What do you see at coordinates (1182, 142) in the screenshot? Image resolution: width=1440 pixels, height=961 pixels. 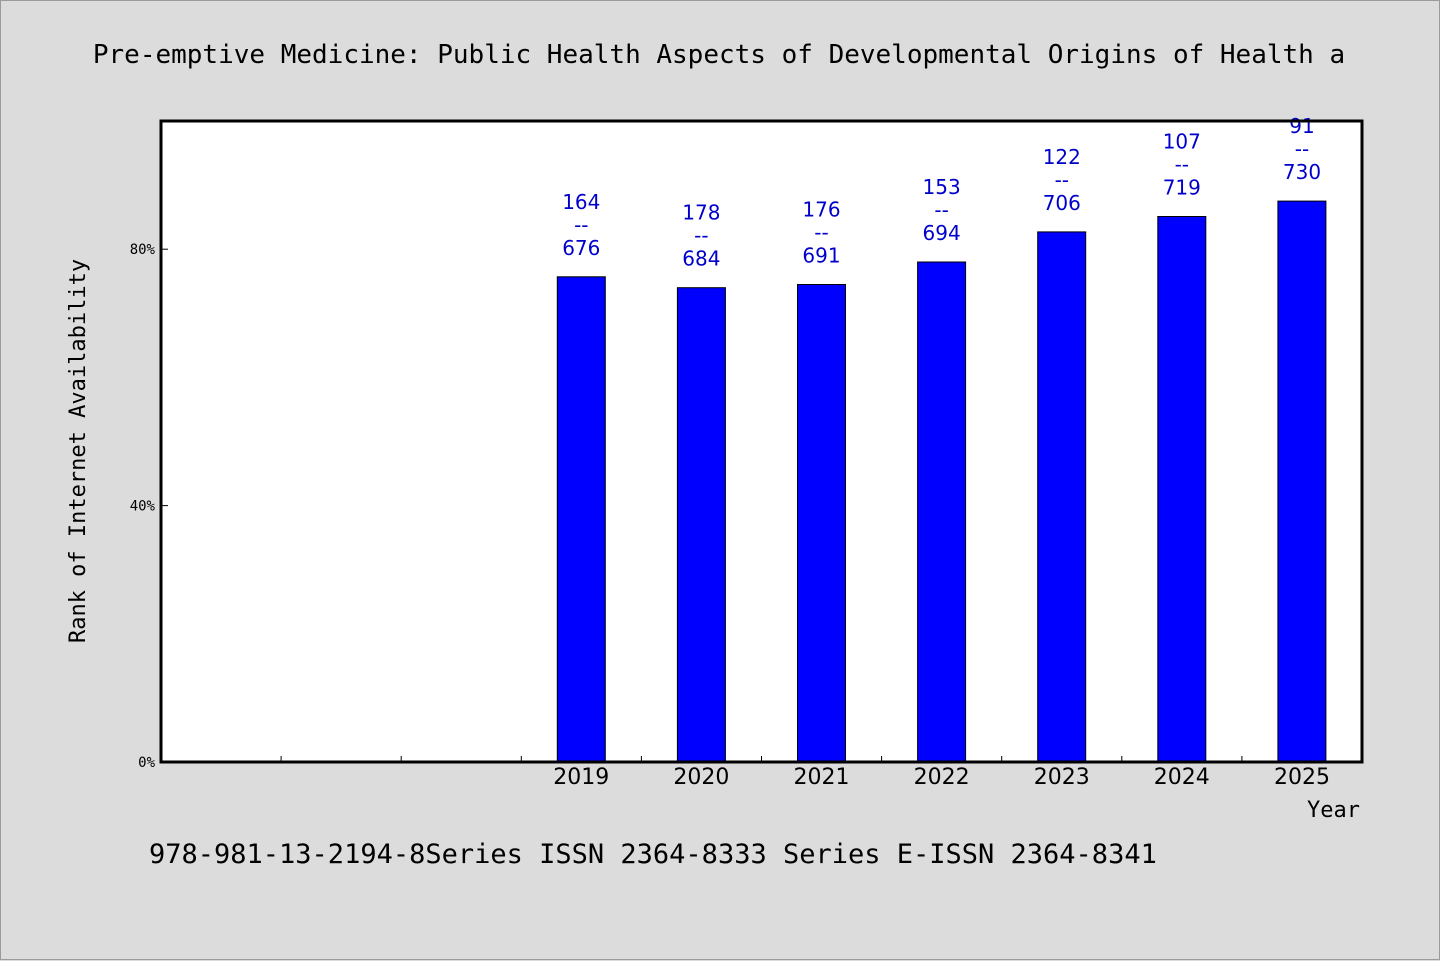 I see `data-label-line: 107` at bounding box center [1182, 142].